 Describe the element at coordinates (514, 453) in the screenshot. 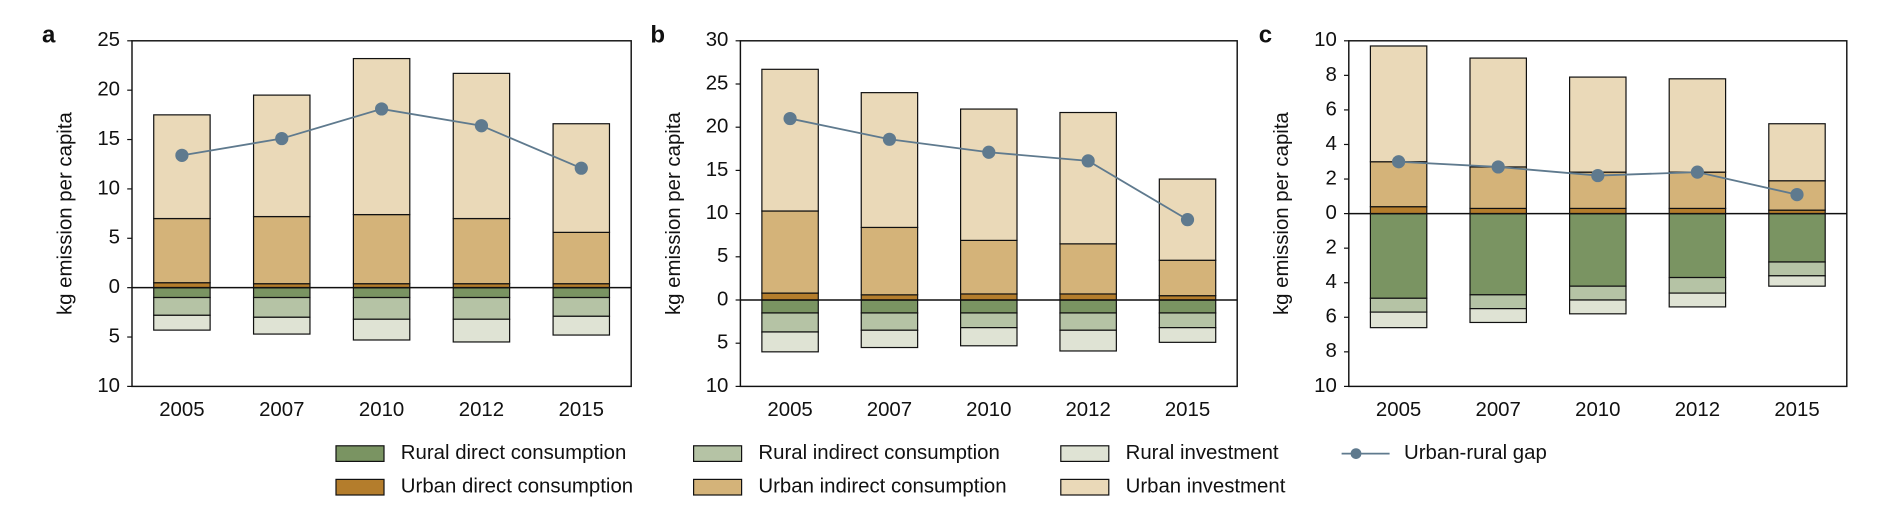

I see `legend-label: Rural direct consumption` at that location.